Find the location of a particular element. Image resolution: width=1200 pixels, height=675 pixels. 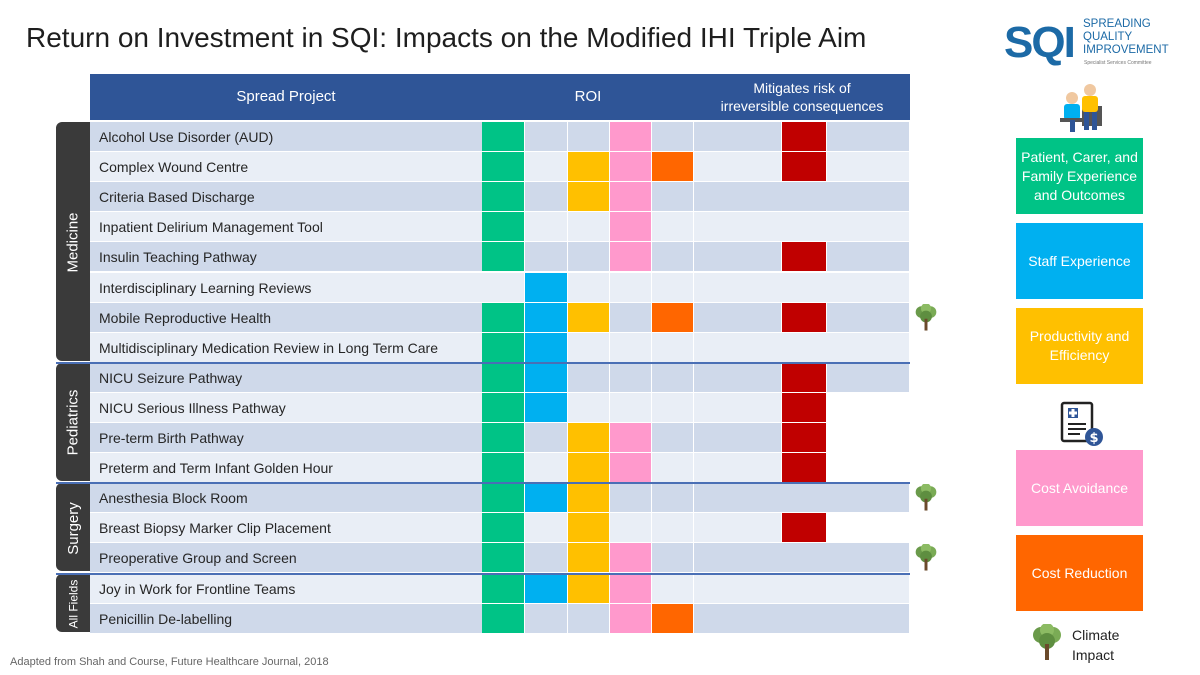

table-row: Interdisciplinary Learning Reviews is located at coordinates (500, 287).